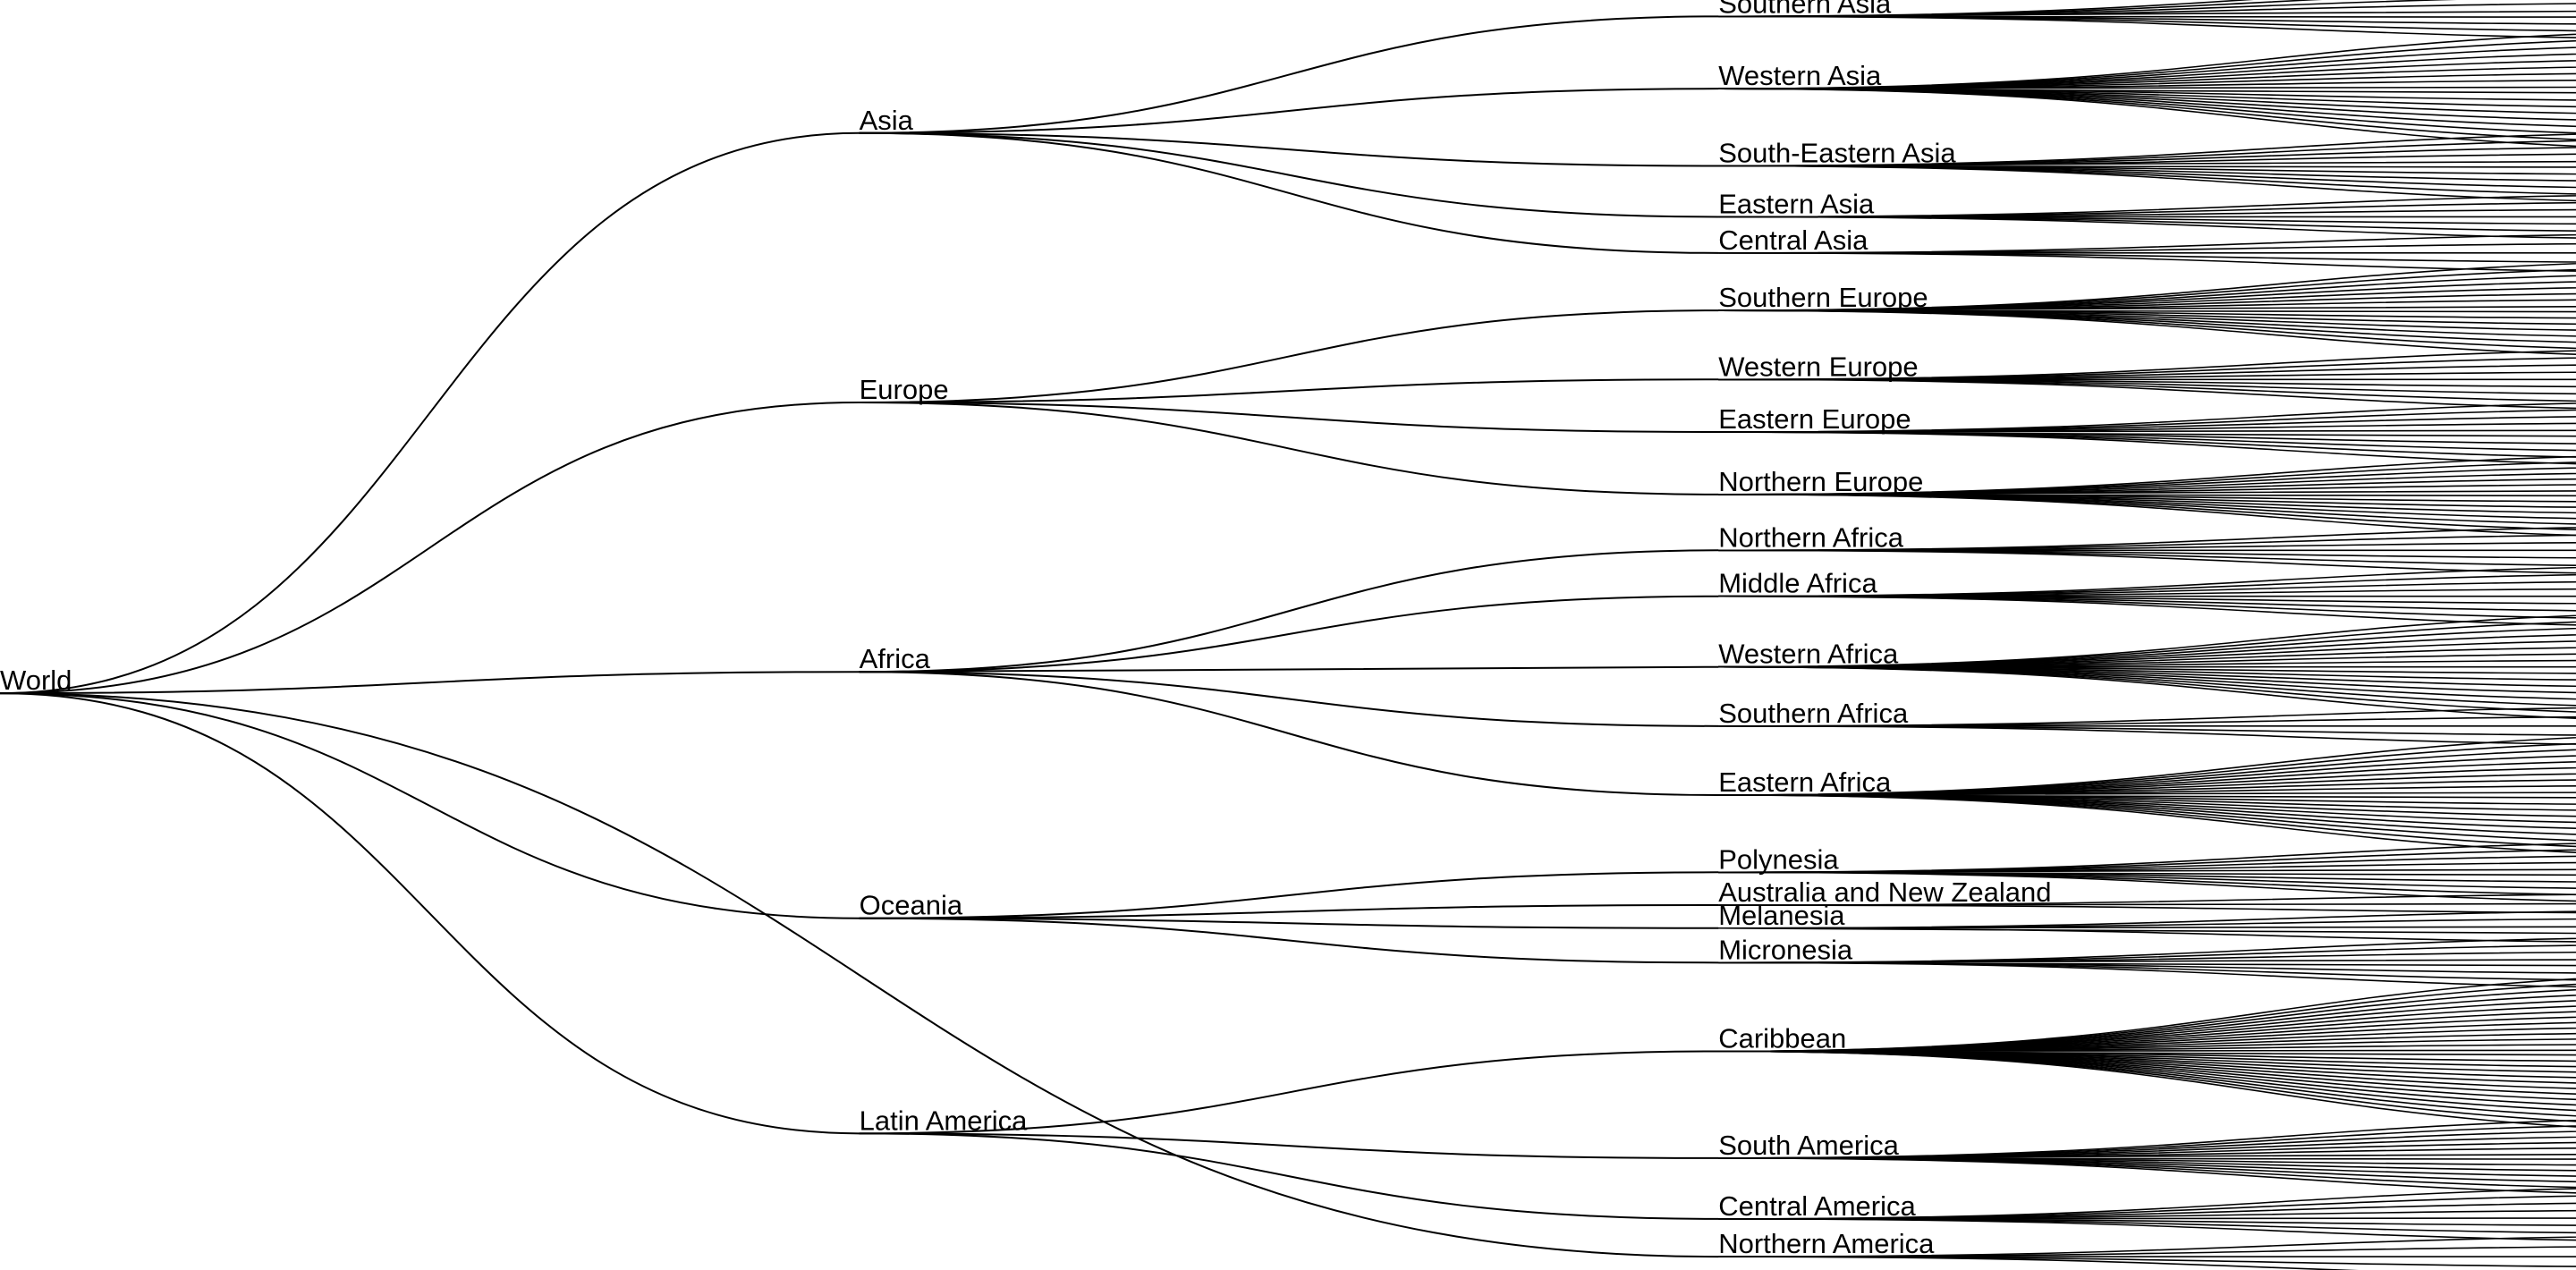  I want to click on root-label: World, so click(36, 680).